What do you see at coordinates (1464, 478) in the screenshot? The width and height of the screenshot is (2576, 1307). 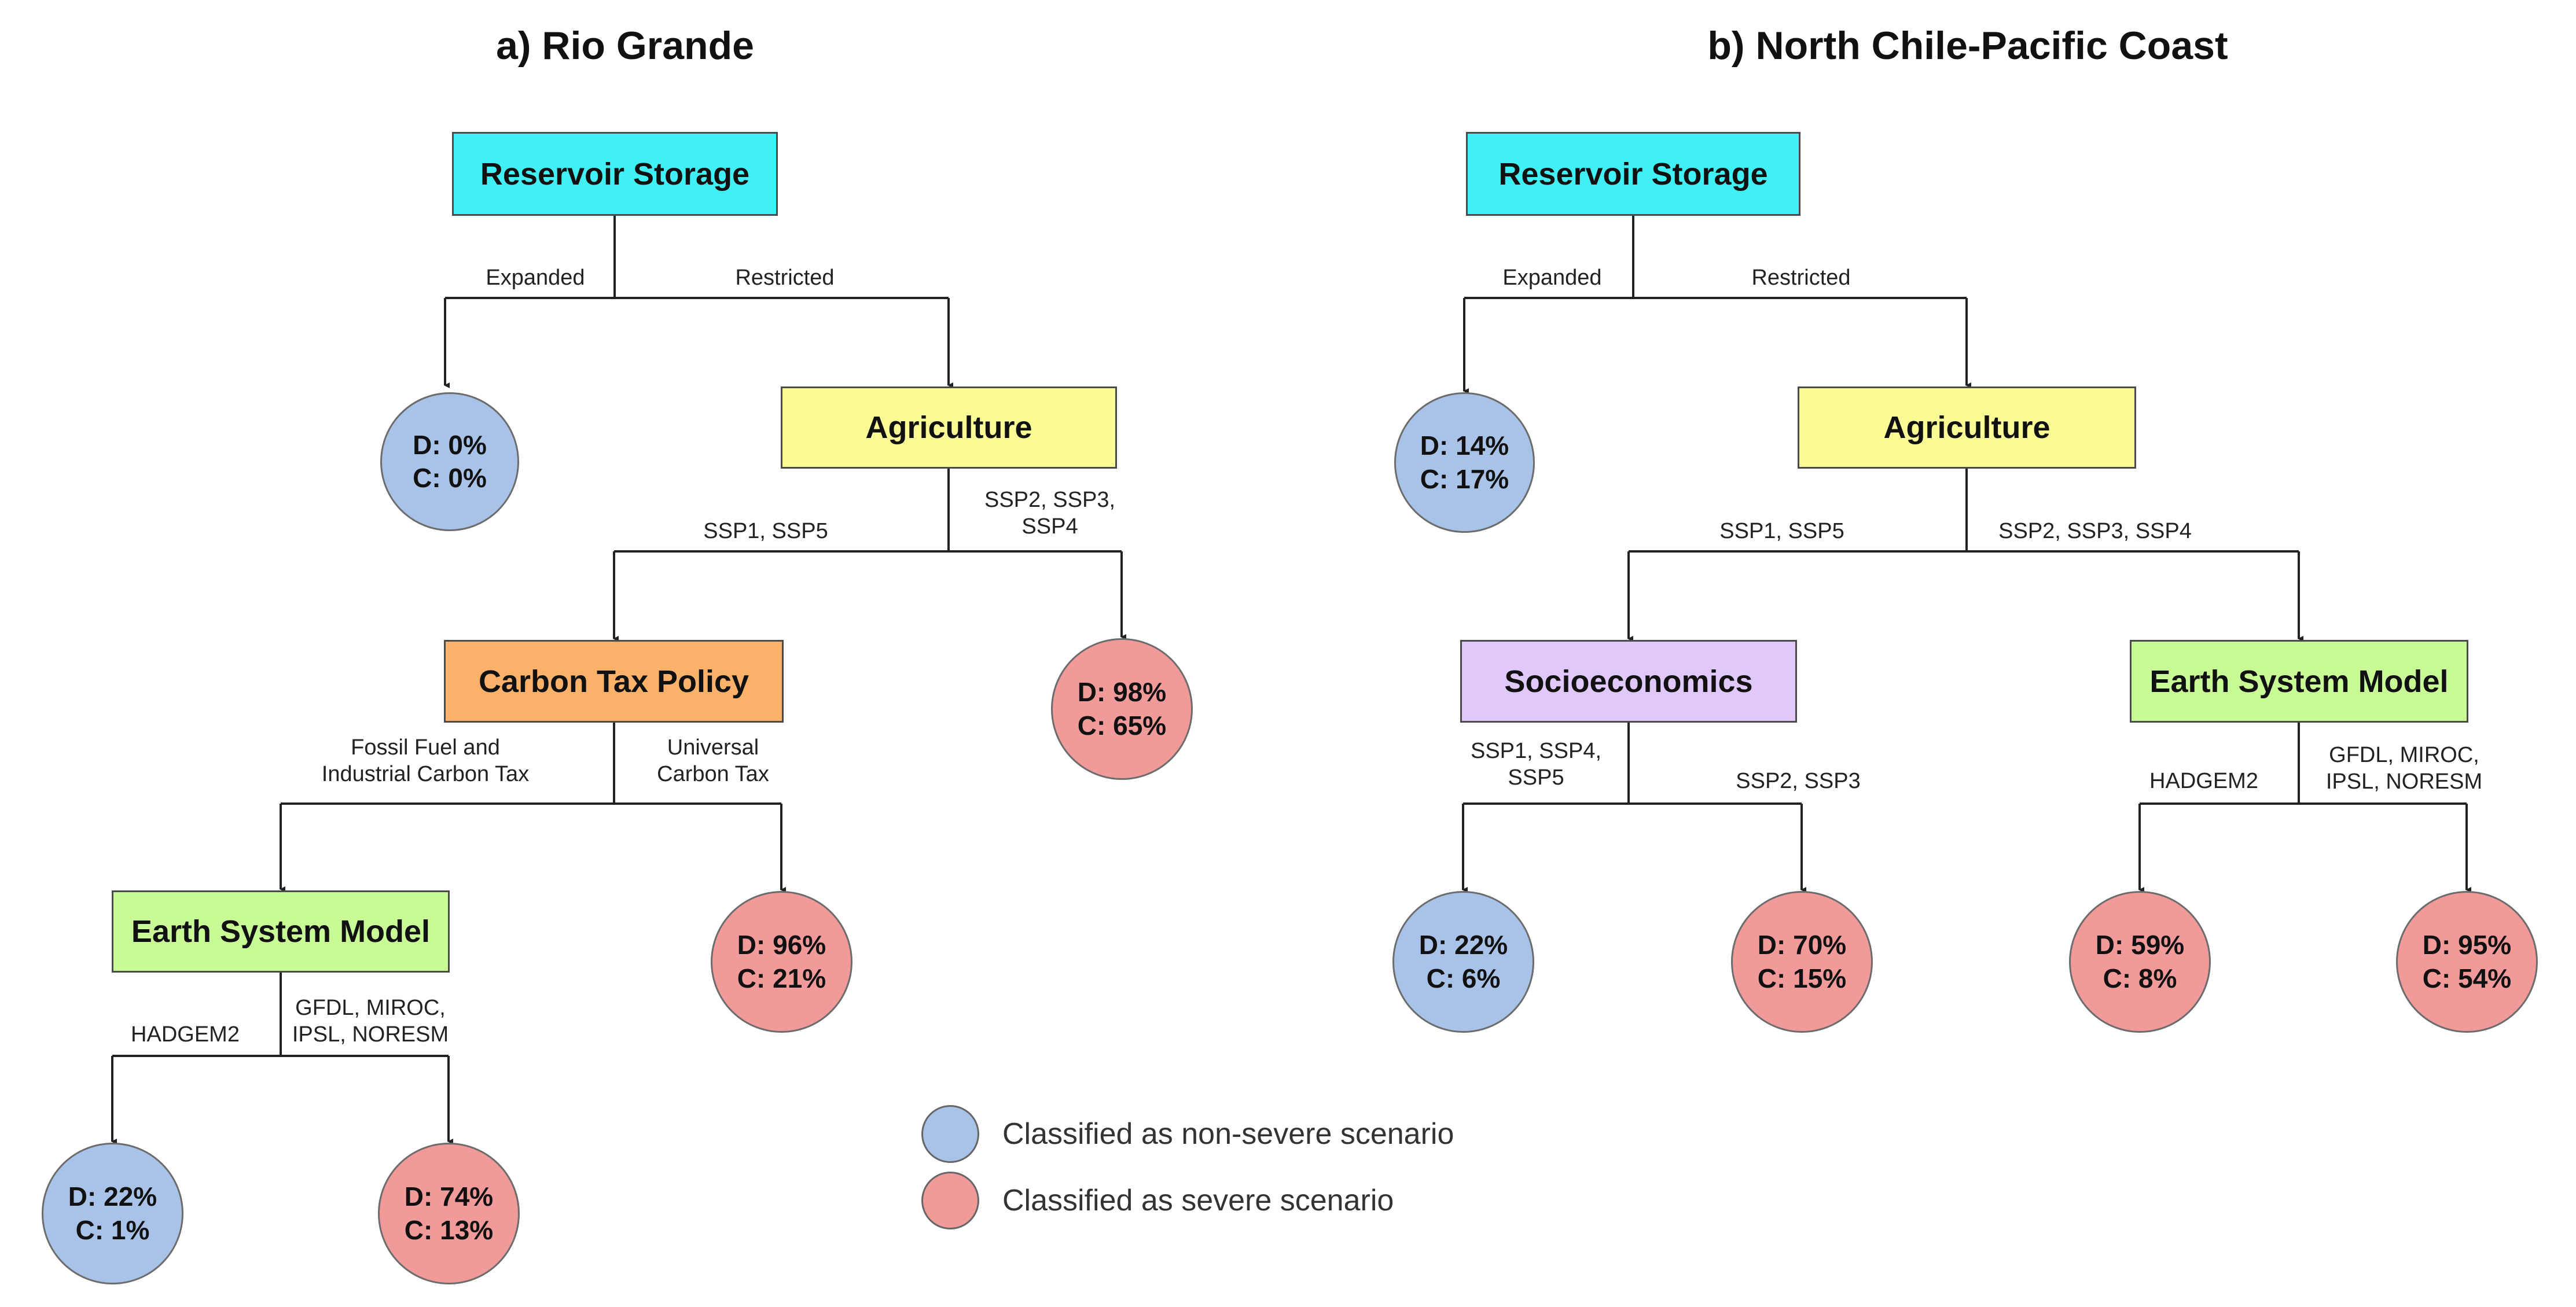 I see `leaf-c-value: C: 17%` at bounding box center [1464, 478].